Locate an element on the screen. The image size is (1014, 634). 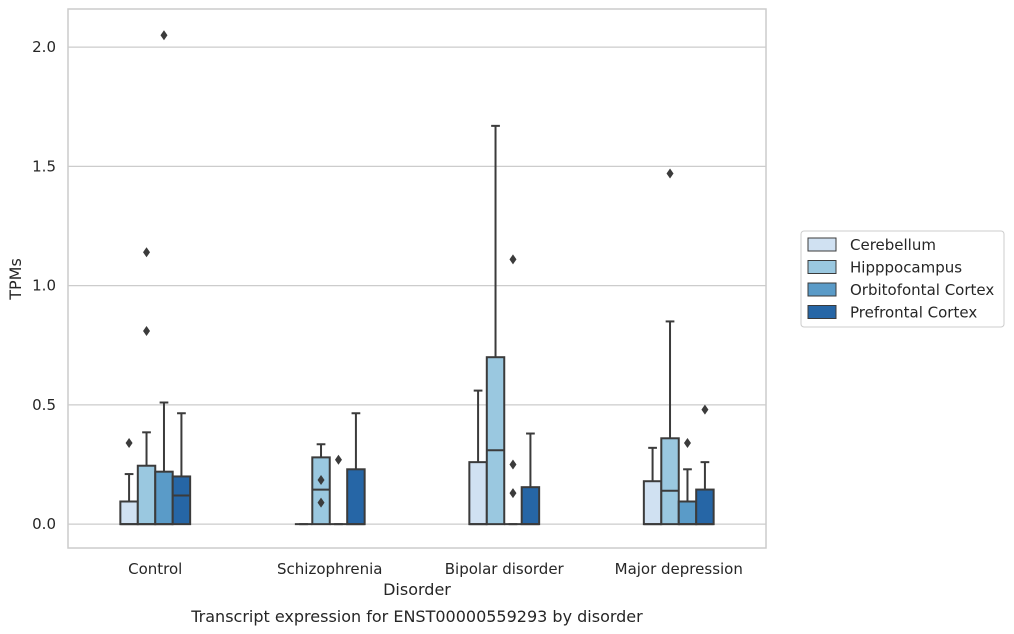
x-axis-title: Disorder is located at coordinates (417, 589).